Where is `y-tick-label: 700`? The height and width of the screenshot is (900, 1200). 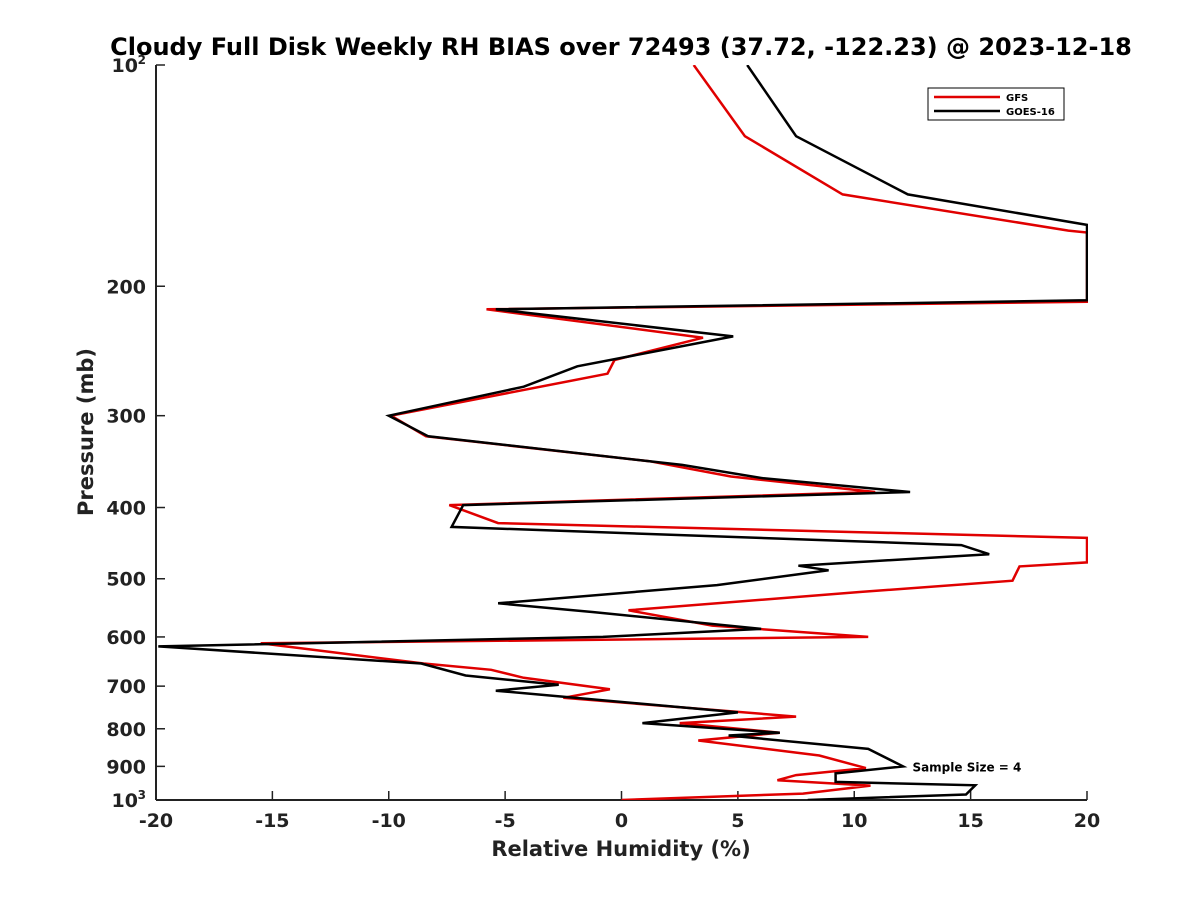 y-tick-label: 700 is located at coordinates (126, 687).